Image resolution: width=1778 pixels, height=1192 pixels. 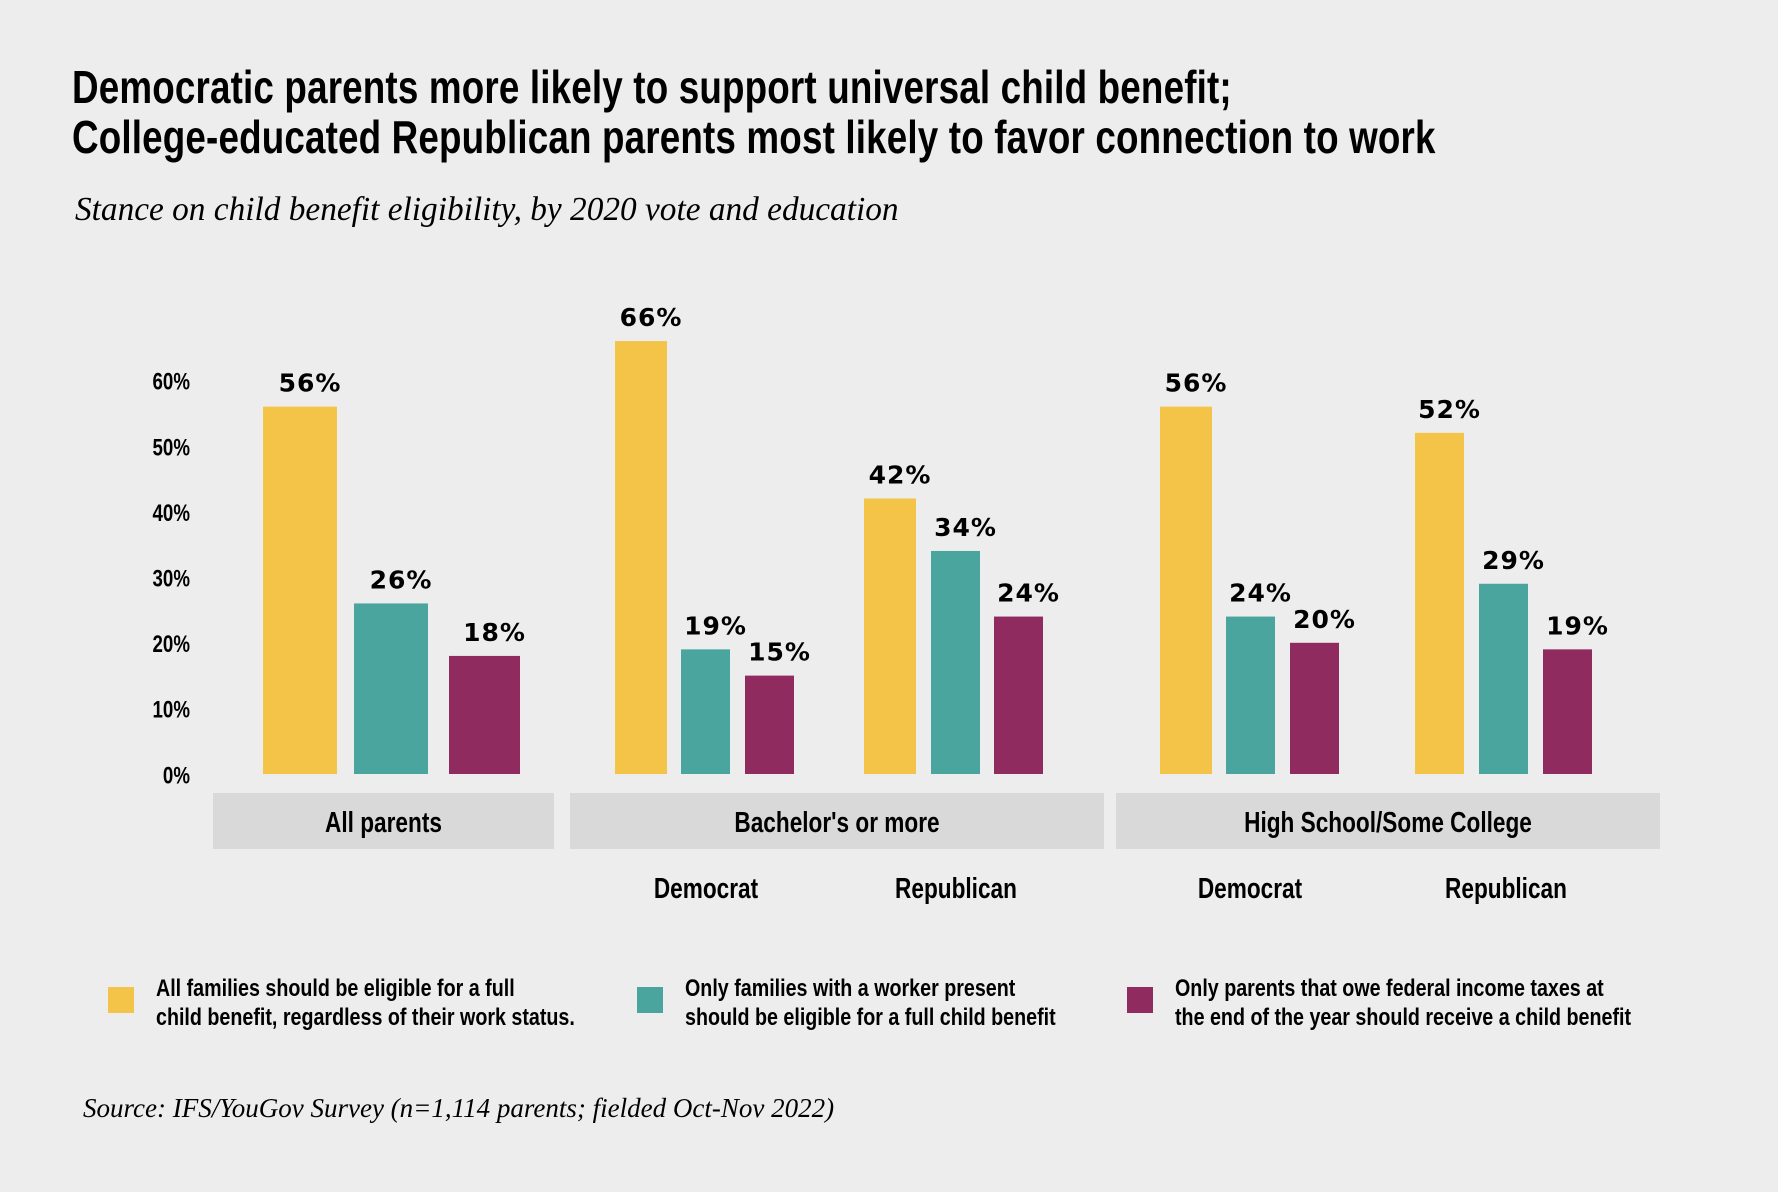 I want to click on legend-text-line: Only families with a worker present, so click(x=850, y=988).